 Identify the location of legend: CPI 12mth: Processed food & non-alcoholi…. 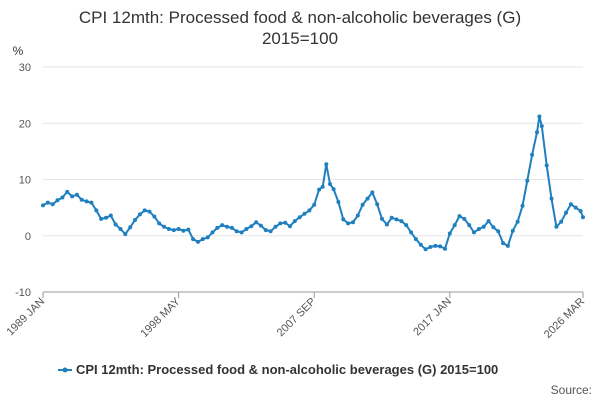
(278, 369).